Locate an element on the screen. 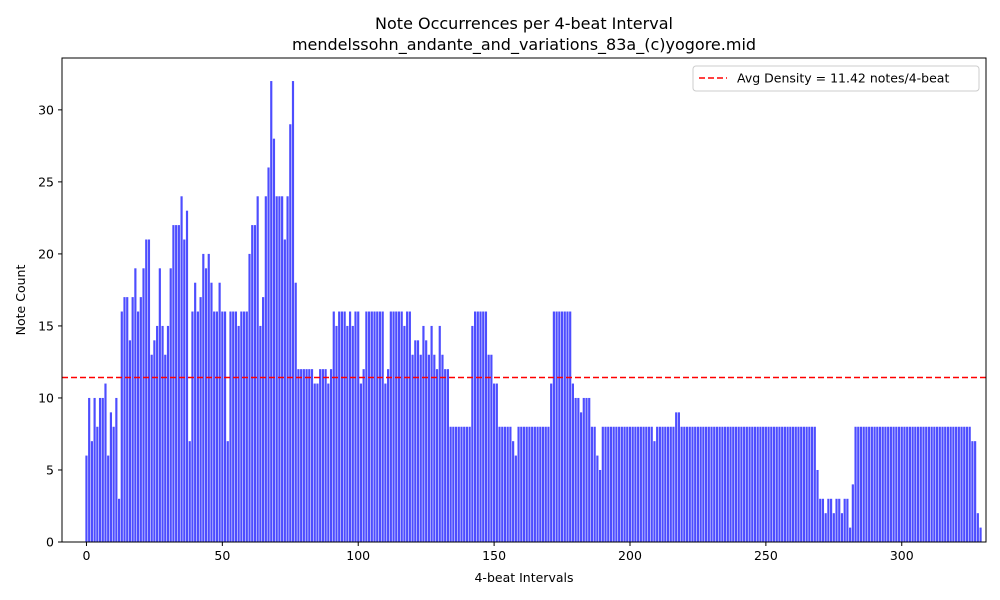 The width and height of the screenshot is (1000, 600). x-axis-ticks: 0 50 100 150 200 250 300 is located at coordinates (498, 552).